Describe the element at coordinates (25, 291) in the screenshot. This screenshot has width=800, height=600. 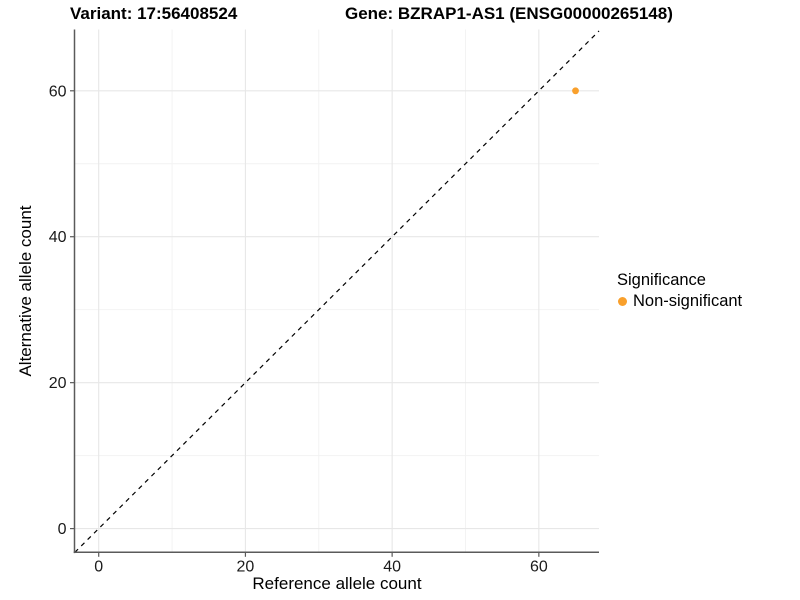
I see `y-axis-title: Alternative allele count` at that location.